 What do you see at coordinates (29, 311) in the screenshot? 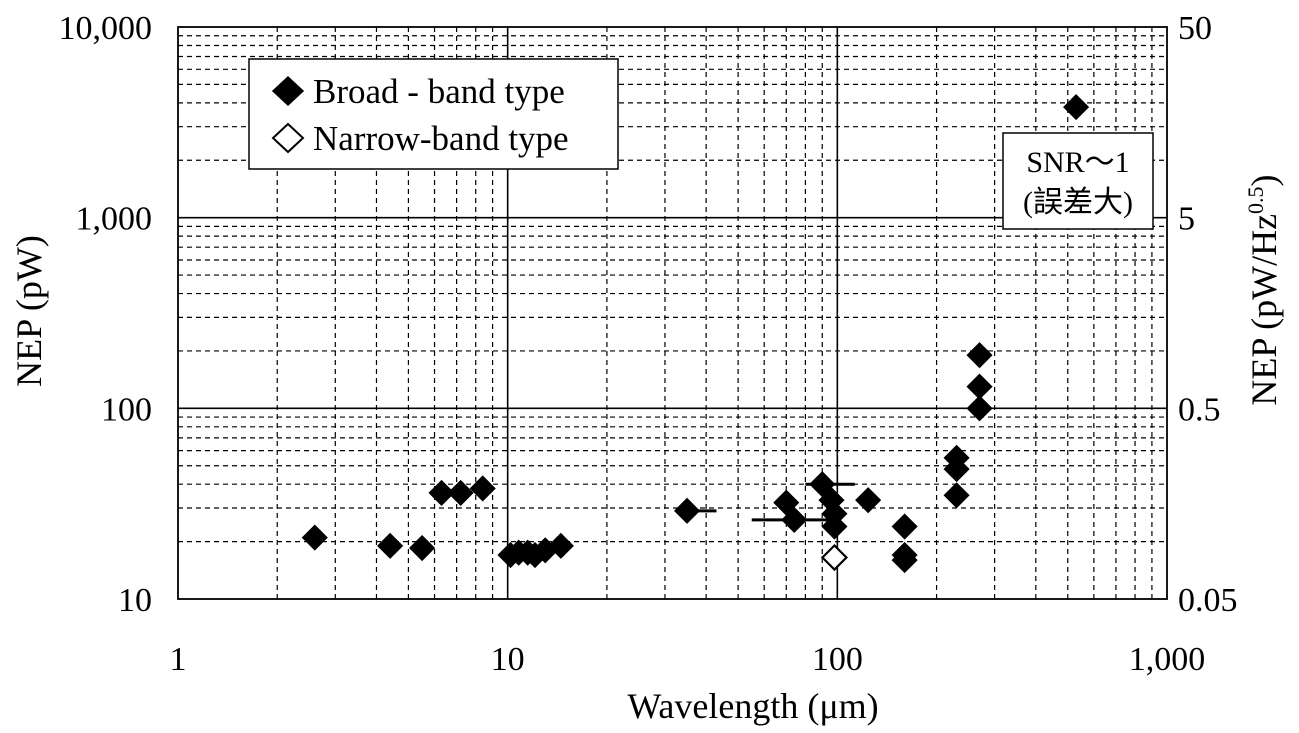
I see `y-axis-label: NEP (pW)` at bounding box center [29, 311].